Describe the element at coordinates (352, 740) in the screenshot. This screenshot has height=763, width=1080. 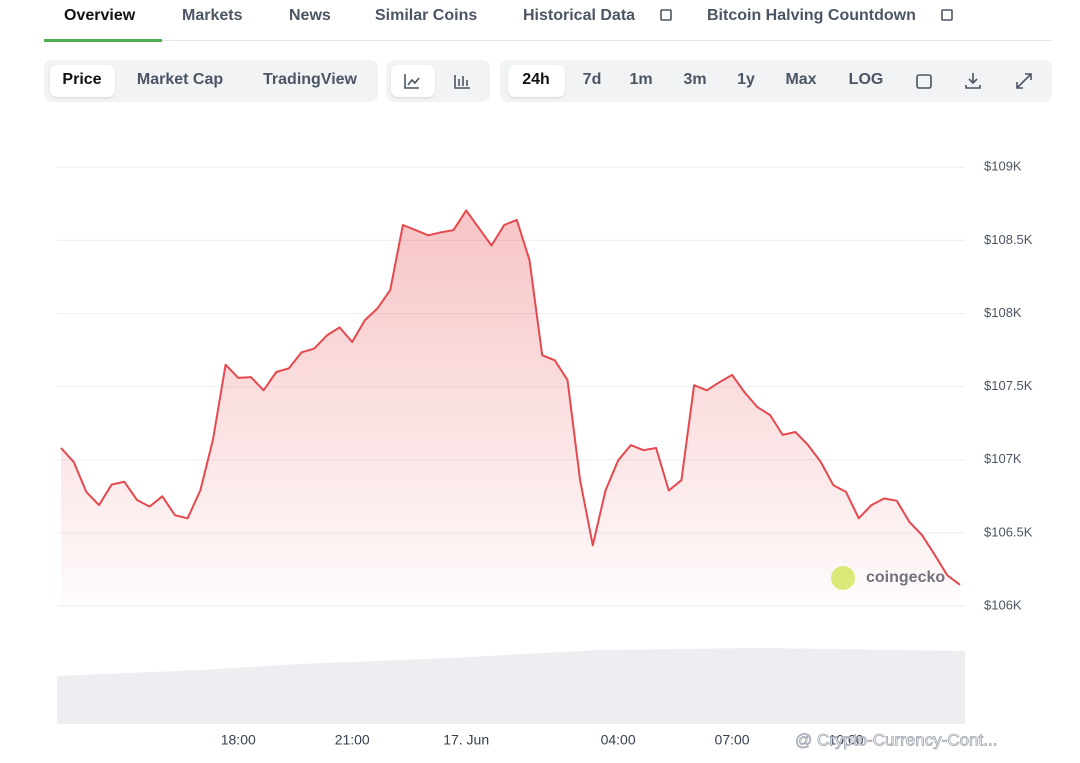
I see `x-tick-label: 21:00` at that location.